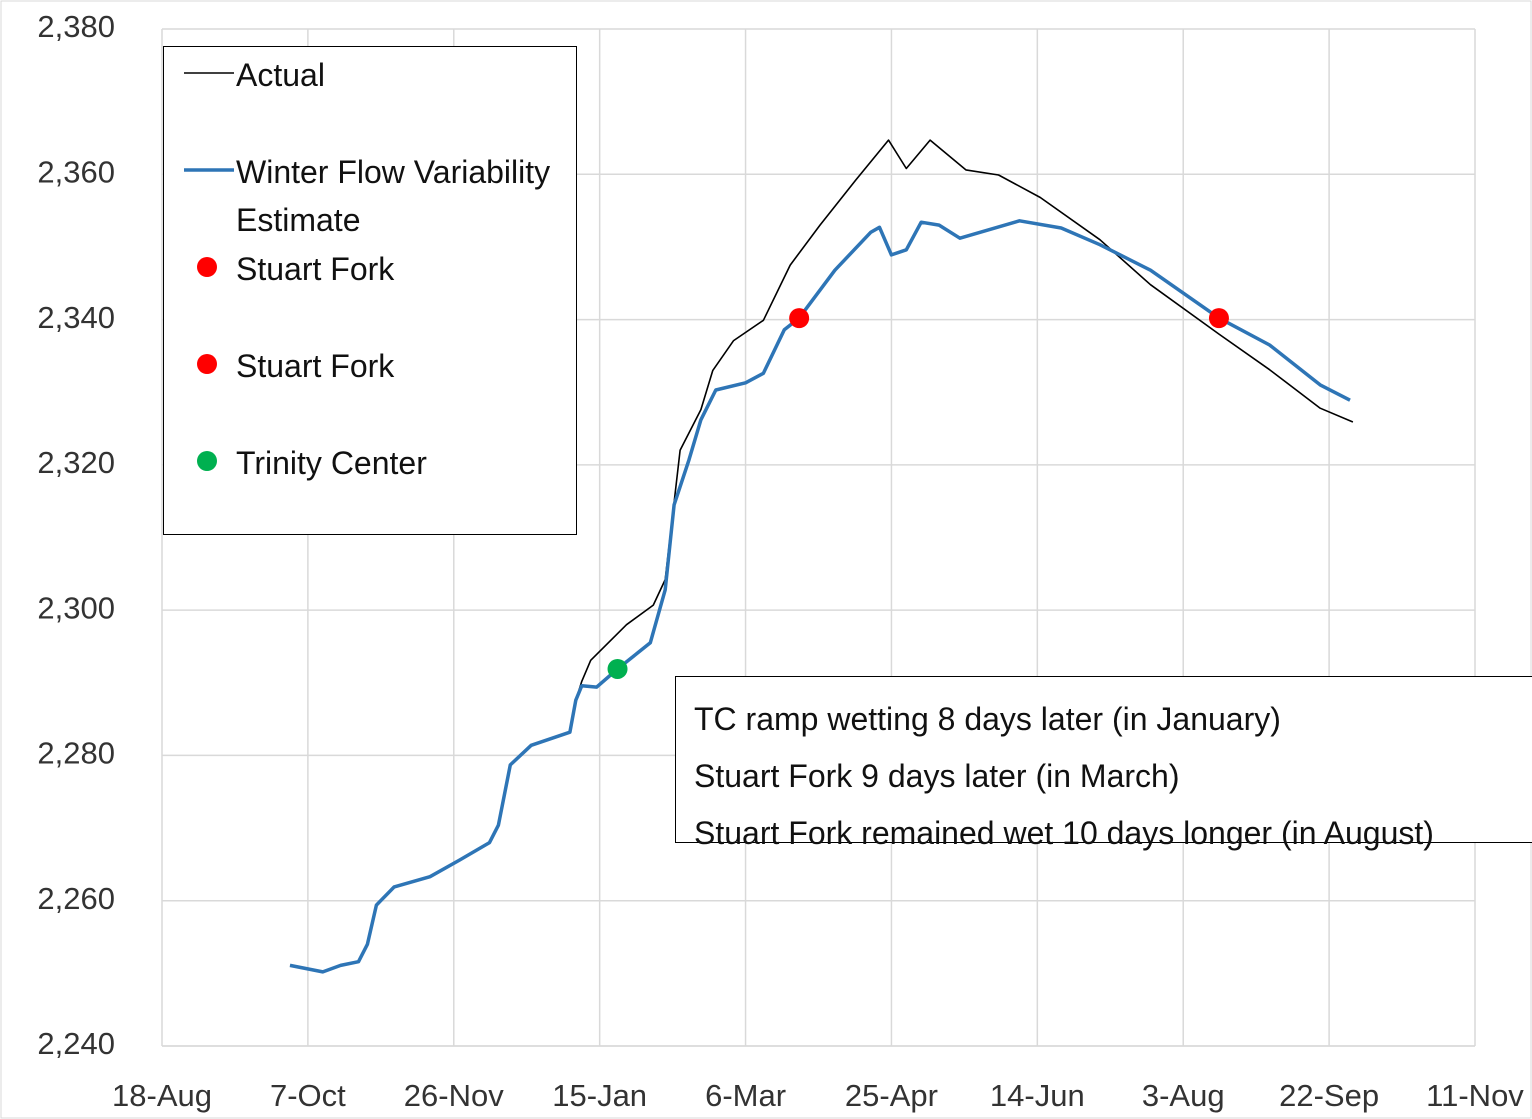 This screenshot has height=1119, width=1532. I want to click on x-tick-label: 6-Mar, so click(745, 1095).